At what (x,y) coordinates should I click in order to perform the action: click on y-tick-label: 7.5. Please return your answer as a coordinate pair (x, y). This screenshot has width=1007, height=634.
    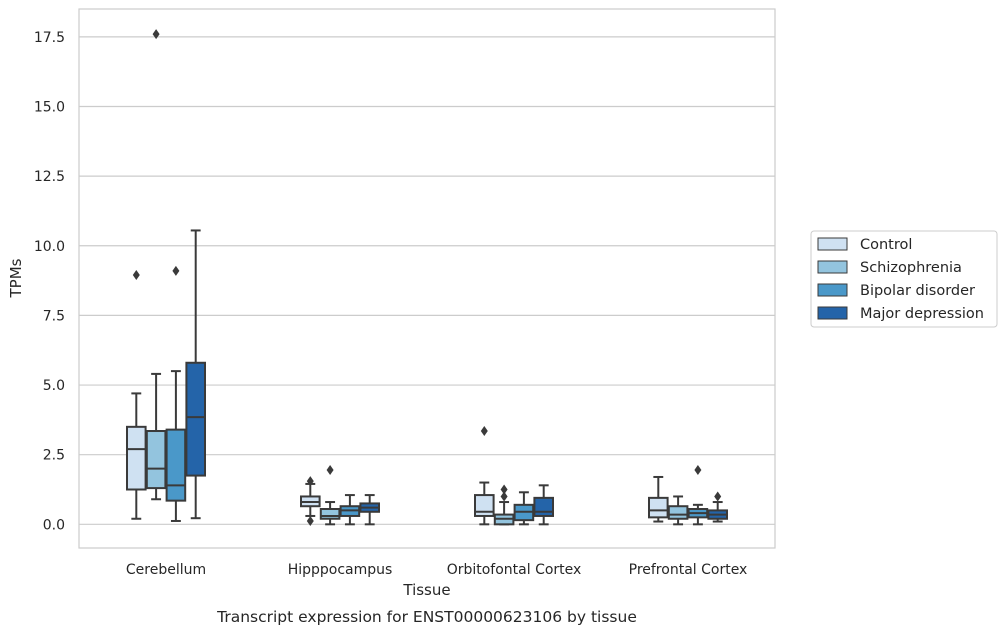
    Looking at the image, I should click on (54, 316).